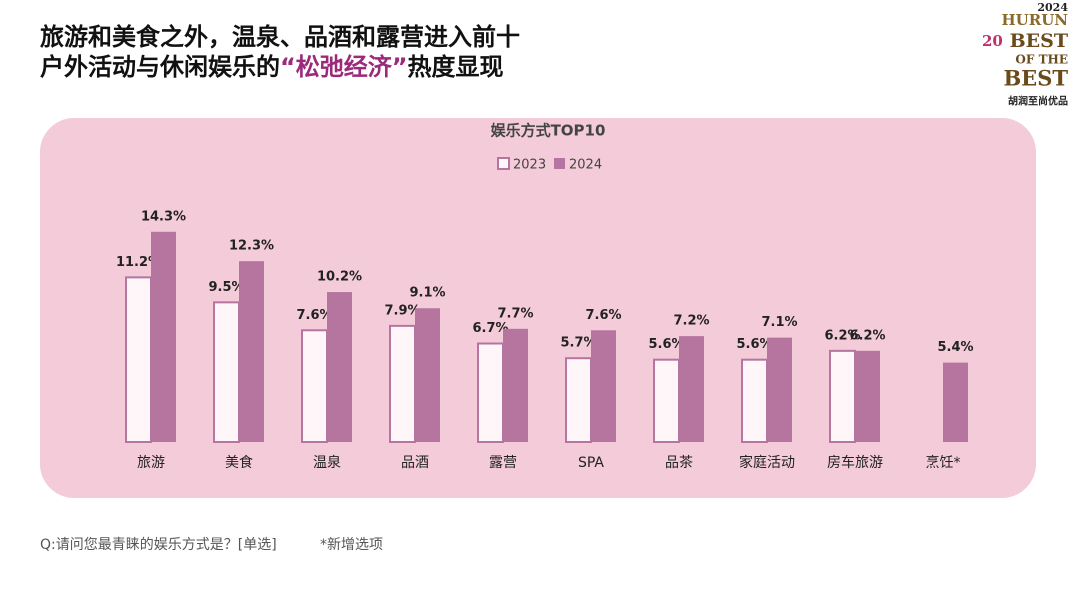  I want to click on value-label: 12.3%, so click(251, 246).